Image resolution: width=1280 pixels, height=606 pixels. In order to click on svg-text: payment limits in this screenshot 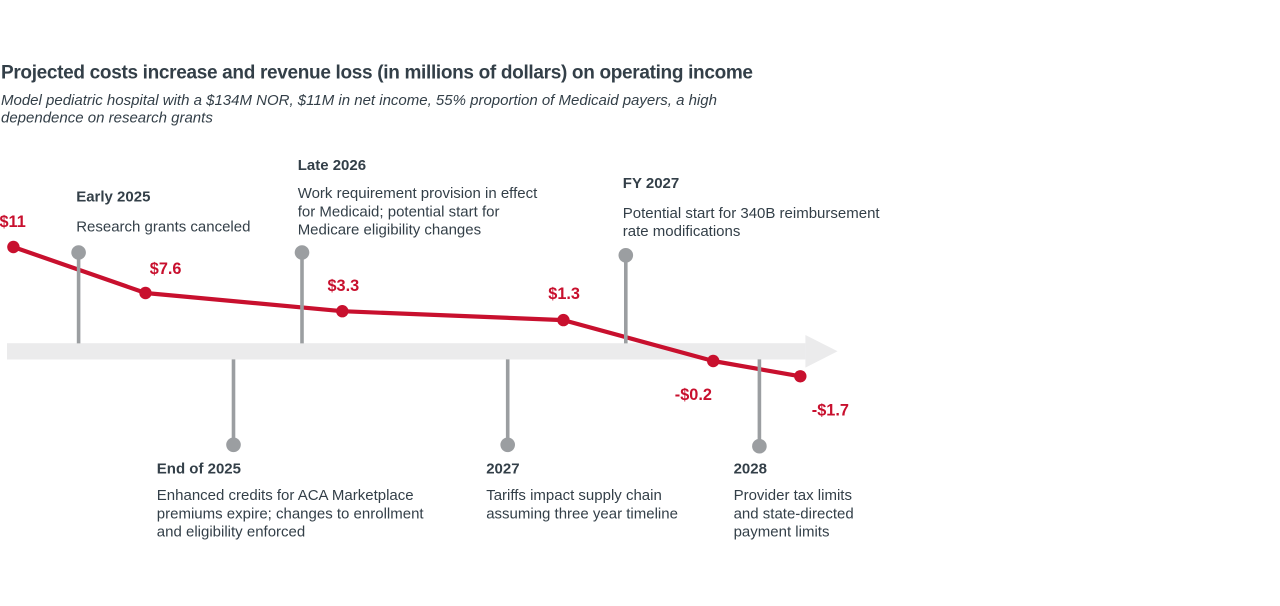, I will do `click(782, 532)`.